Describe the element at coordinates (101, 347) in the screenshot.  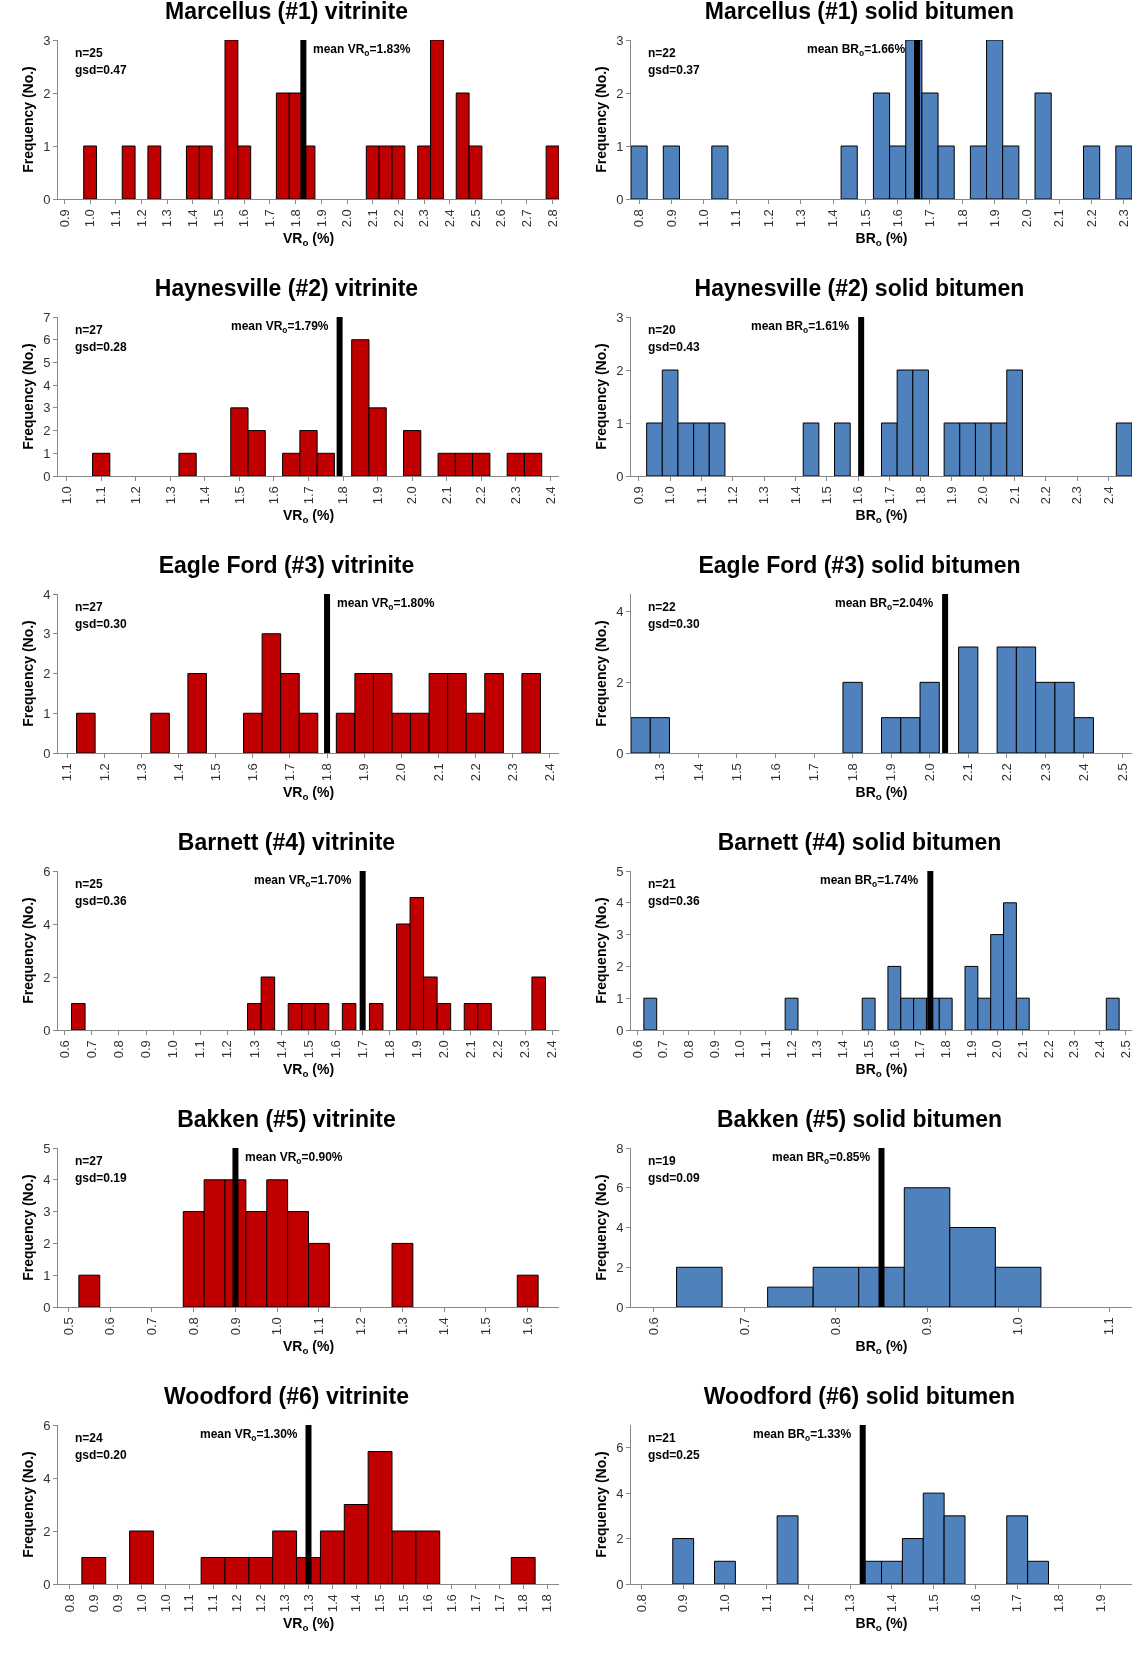
I see `annotation: gsd=0.28` at that location.